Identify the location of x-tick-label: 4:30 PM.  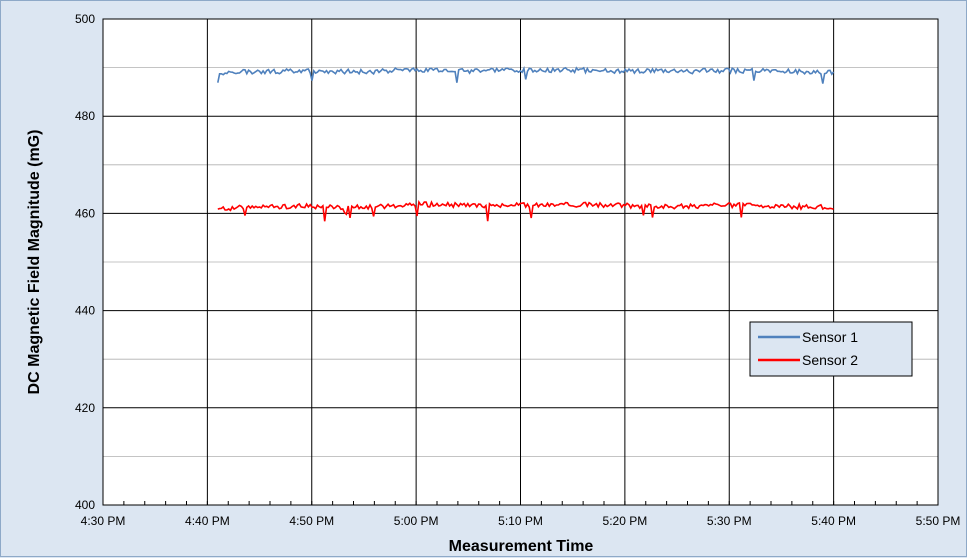
(103, 521).